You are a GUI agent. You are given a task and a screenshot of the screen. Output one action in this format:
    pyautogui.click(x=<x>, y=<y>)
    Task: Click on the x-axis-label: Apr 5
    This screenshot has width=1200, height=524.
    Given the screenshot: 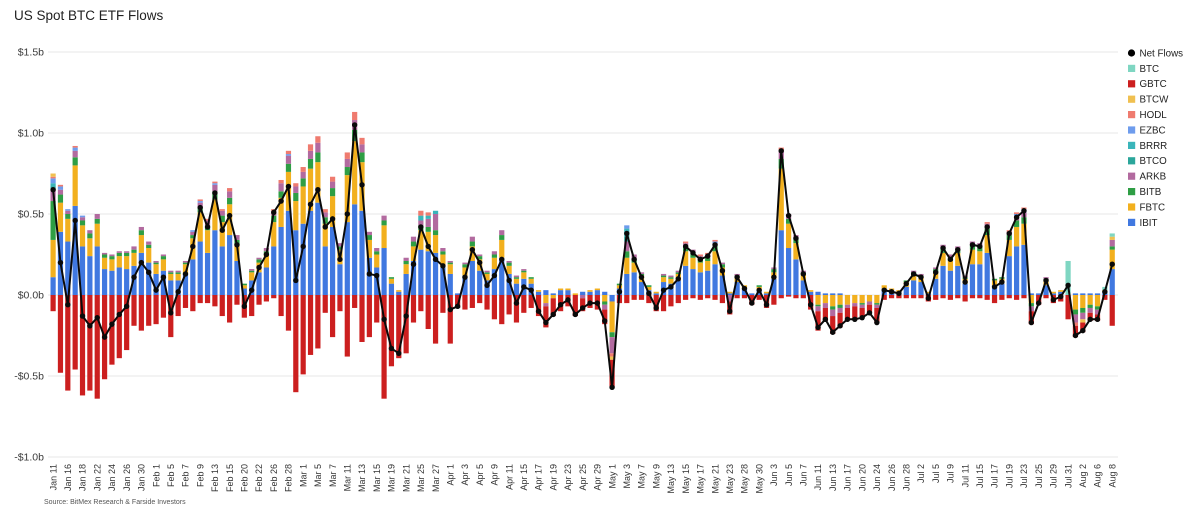 What is the action you would take?
    pyautogui.click(x=480, y=475)
    